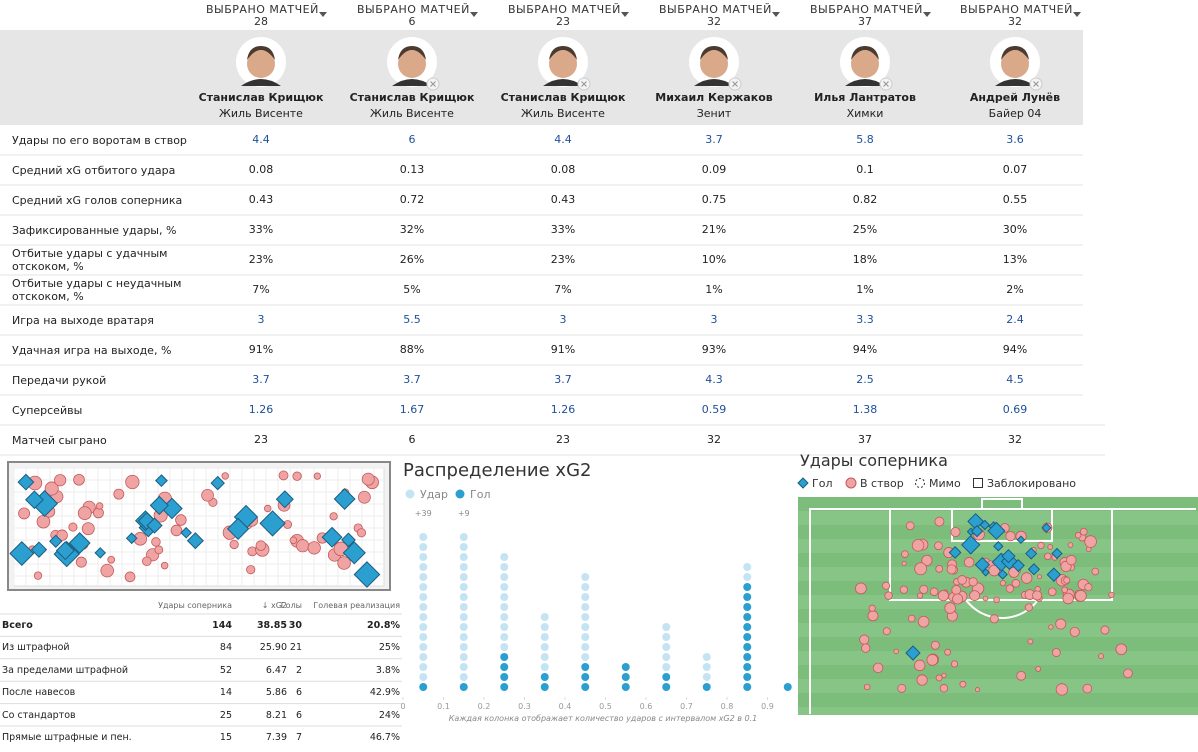 Image resolution: width=1198 pixels, height=752 pixels. Describe the element at coordinates (714, 379) in the screenshot. I see `stat-value: 4.3` at that location.